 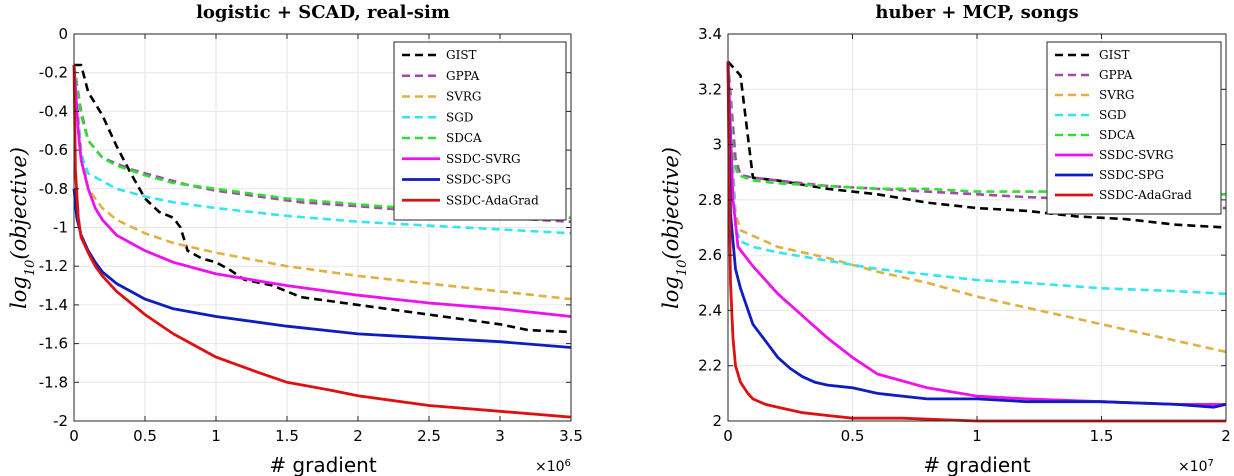 What do you see at coordinates (710, 255) in the screenshot?
I see `y-tick-label: 2.6` at bounding box center [710, 255].